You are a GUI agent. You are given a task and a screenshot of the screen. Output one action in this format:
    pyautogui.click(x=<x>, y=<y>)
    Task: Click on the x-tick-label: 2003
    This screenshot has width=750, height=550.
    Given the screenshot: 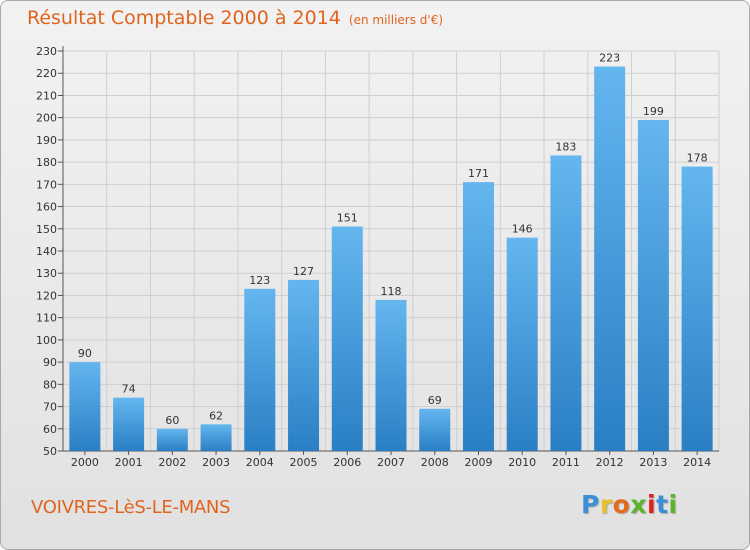 What is the action you would take?
    pyautogui.click(x=216, y=462)
    